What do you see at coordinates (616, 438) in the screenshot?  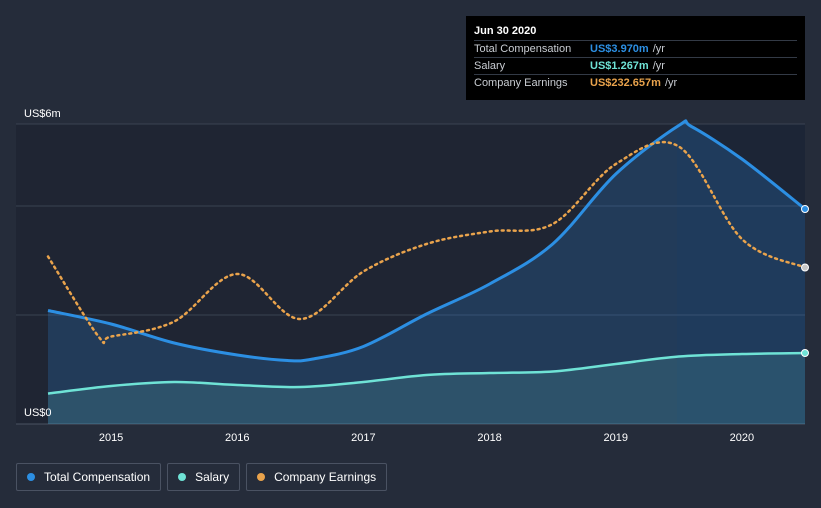 I see `x-tick-label: 2019` at bounding box center [616, 438].